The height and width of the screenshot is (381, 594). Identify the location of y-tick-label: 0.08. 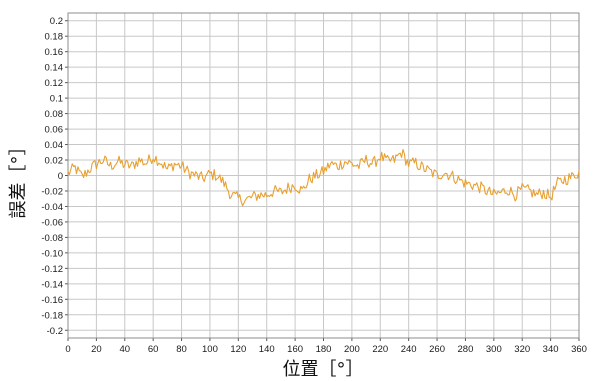
(54, 114).